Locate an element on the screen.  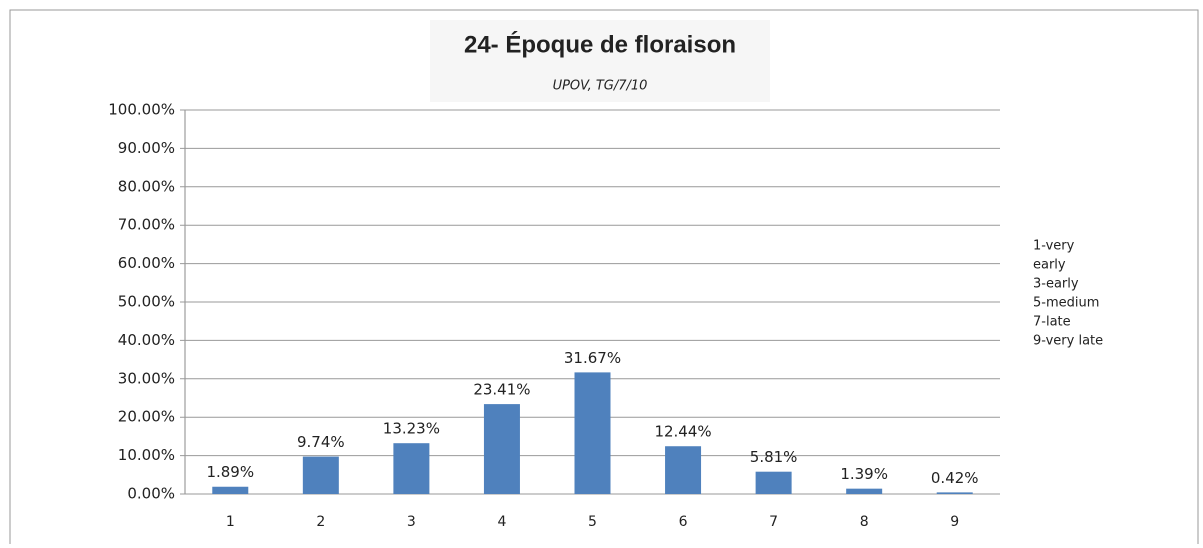
legend-note: 3-early is located at coordinates (1056, 284).